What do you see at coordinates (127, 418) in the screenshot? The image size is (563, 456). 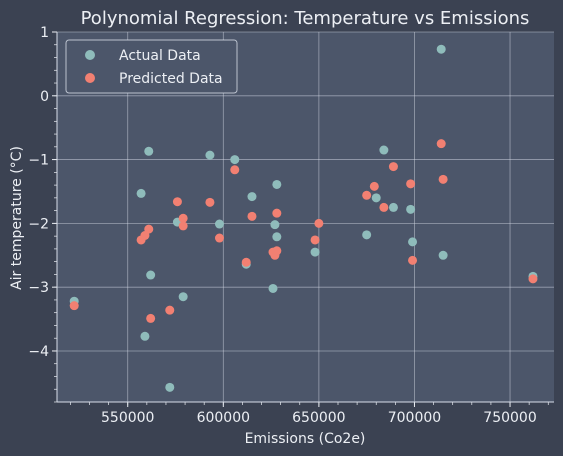 I see `x-tick-label: 550000` at bounding box center [127, 418].